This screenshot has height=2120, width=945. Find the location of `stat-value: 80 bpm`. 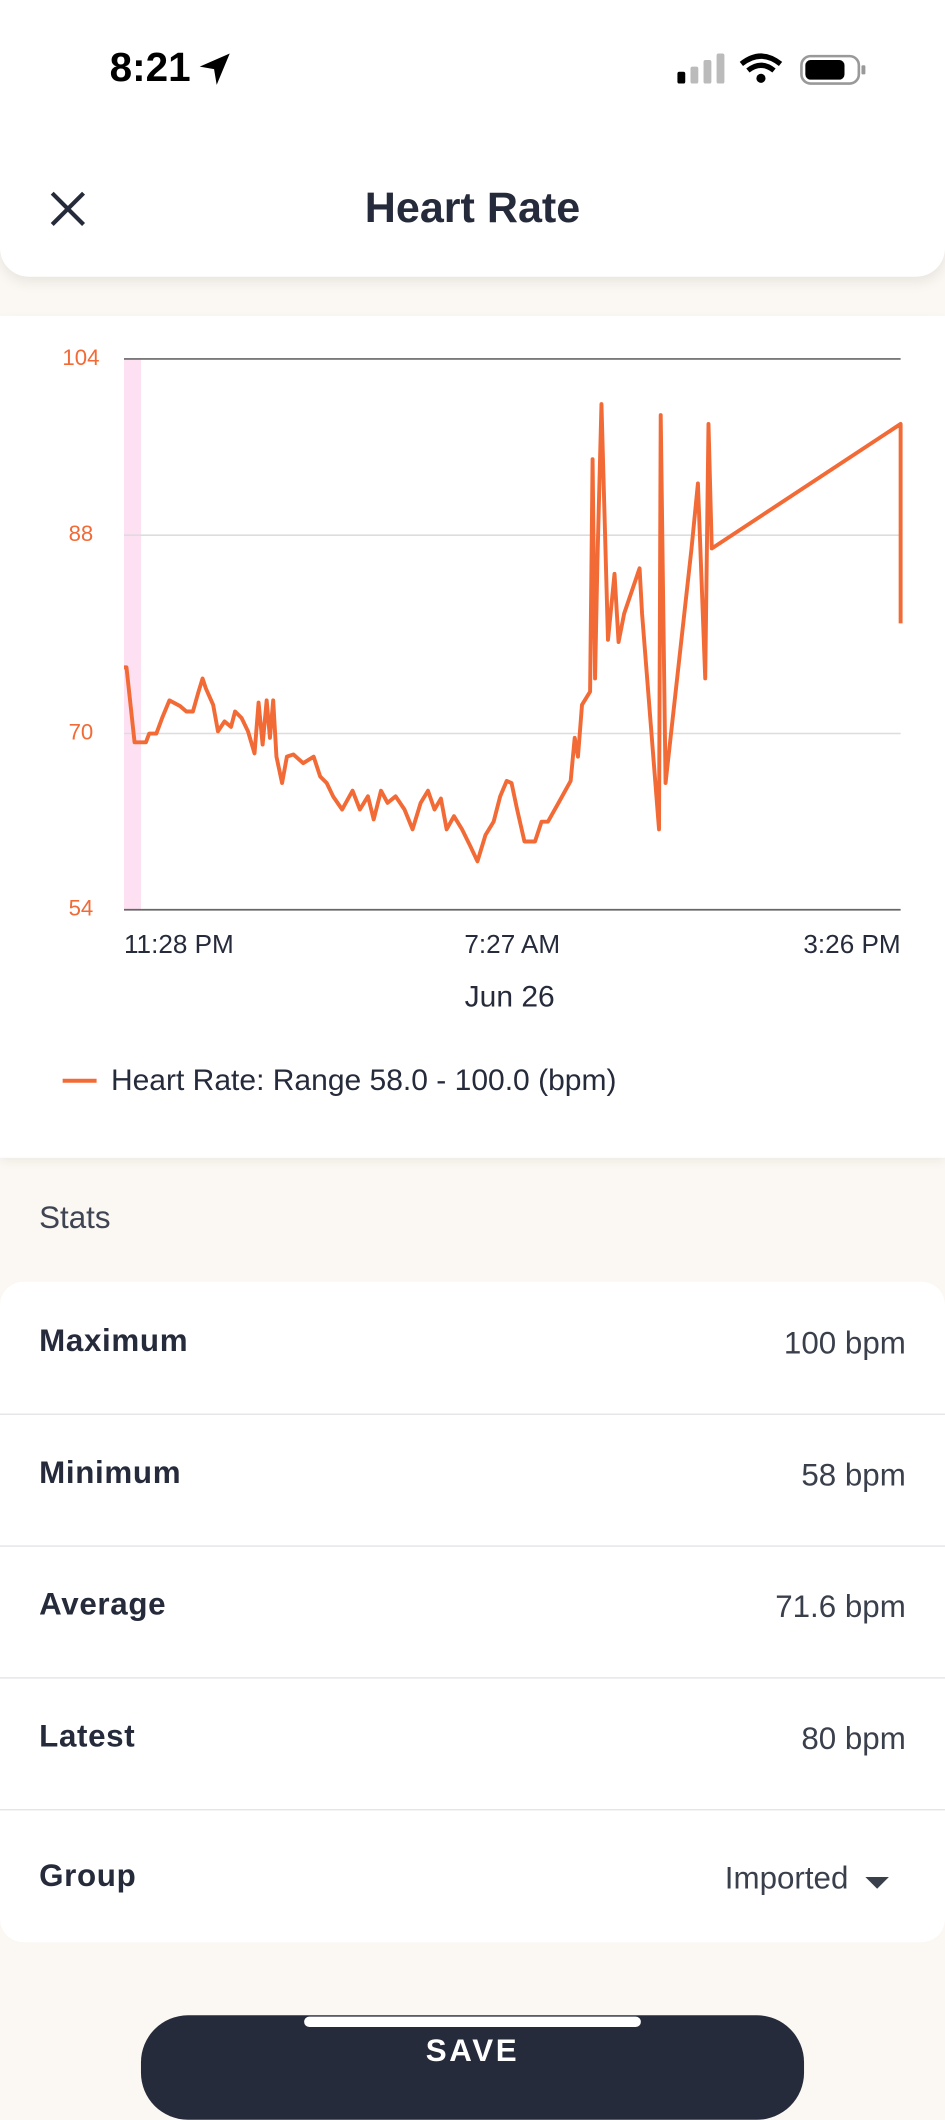

stat-value: 80 bpm is located at coordinates (853, 1739).